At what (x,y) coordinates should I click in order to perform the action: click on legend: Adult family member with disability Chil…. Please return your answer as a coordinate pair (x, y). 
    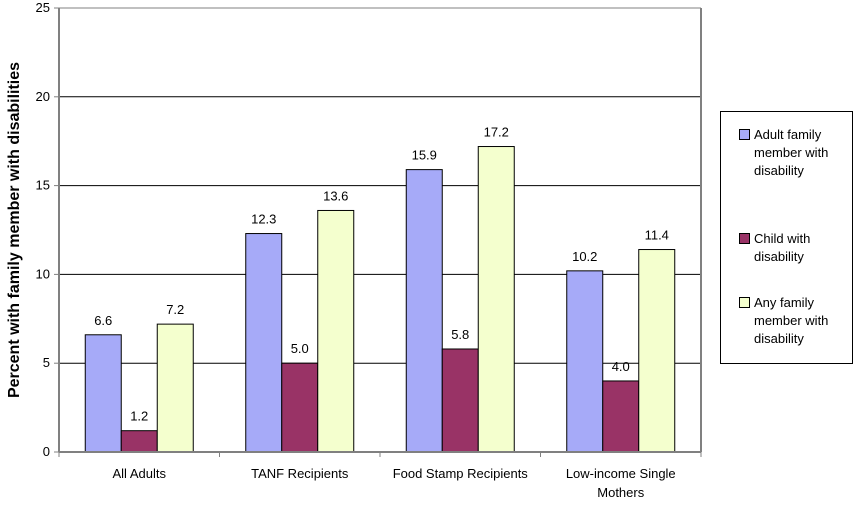
    Looking at the image, I should click on (786, 237).